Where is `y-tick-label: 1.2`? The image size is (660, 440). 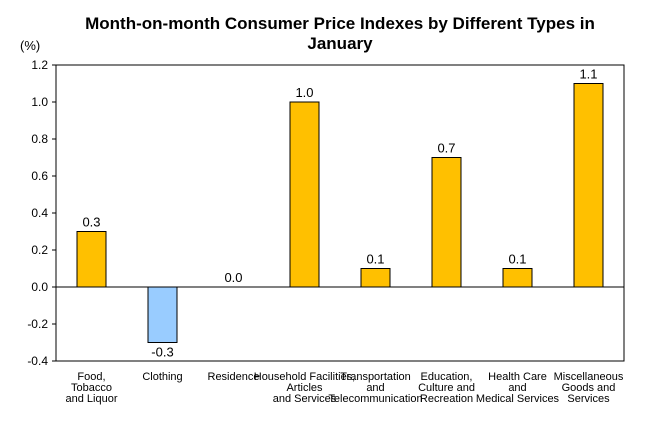 y-tick-label: 1.2 is located at coordinates (39, 65).